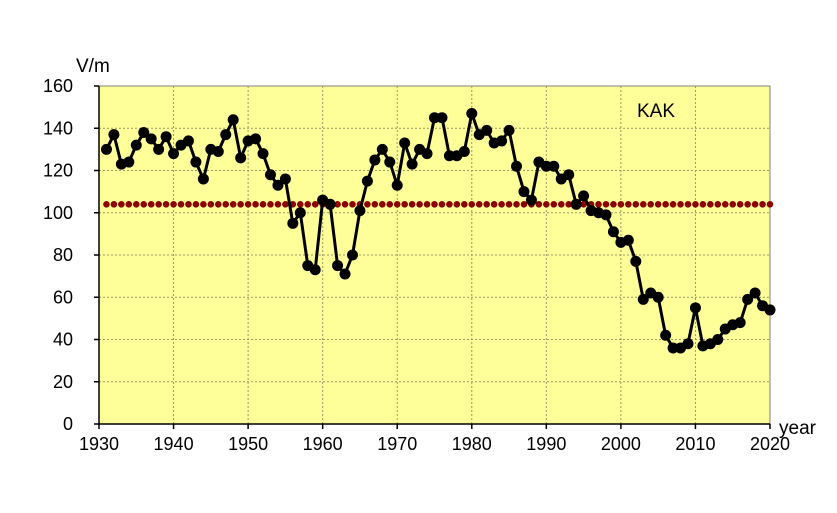 The width and height of the screenshot is (837, 513). Describe the element at coordinates (63, 340) in the screenshot. I see `y-tick-label: 40` at that location.